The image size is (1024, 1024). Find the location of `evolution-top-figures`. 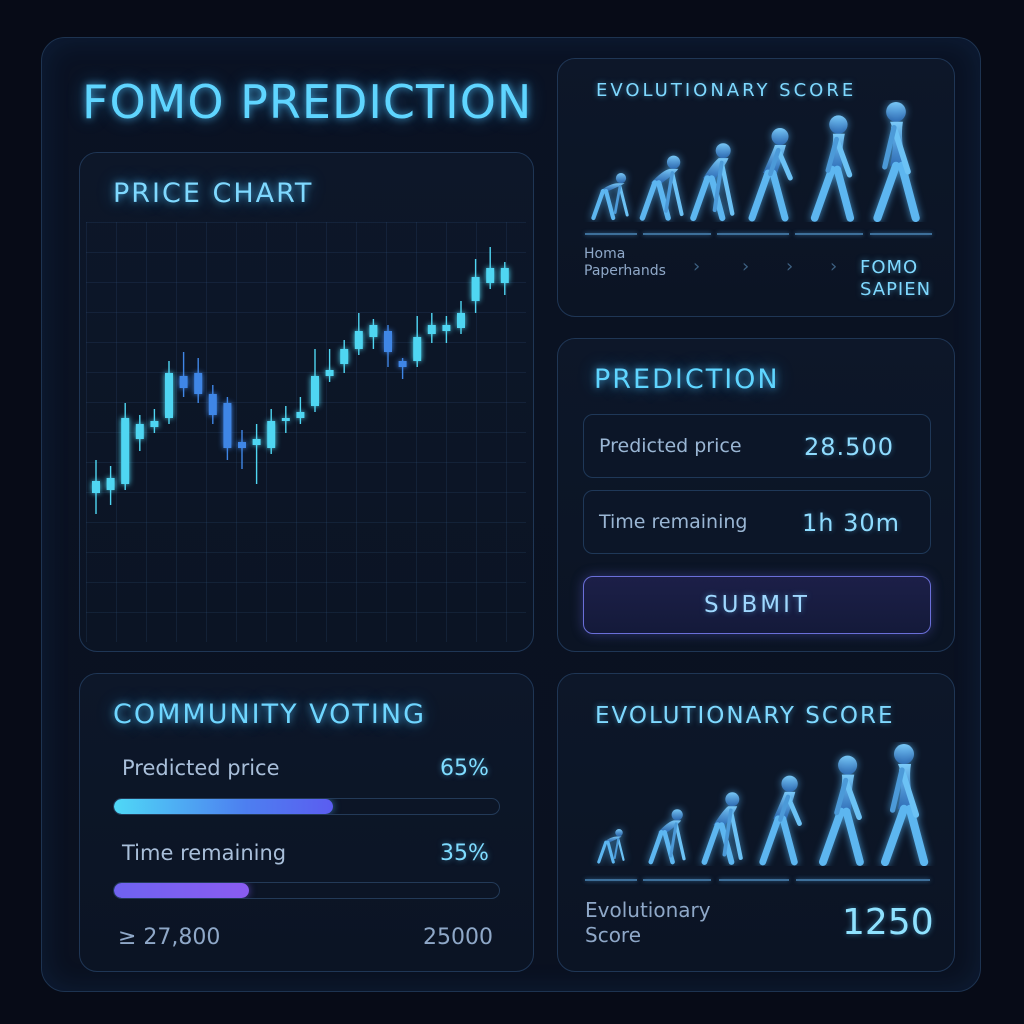

evolution-top-figures is located at coordinates (755, 162).